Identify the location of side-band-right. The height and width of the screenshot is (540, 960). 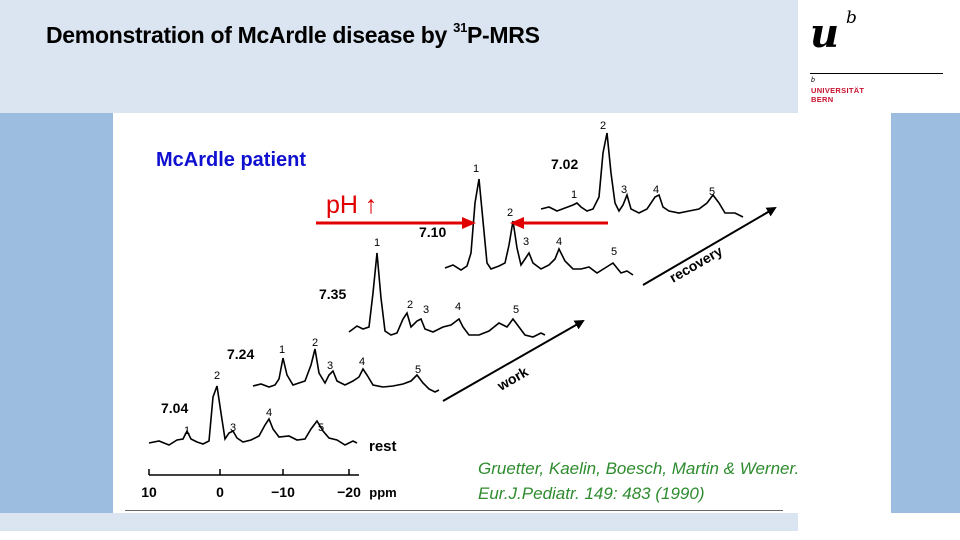
(925, 313).